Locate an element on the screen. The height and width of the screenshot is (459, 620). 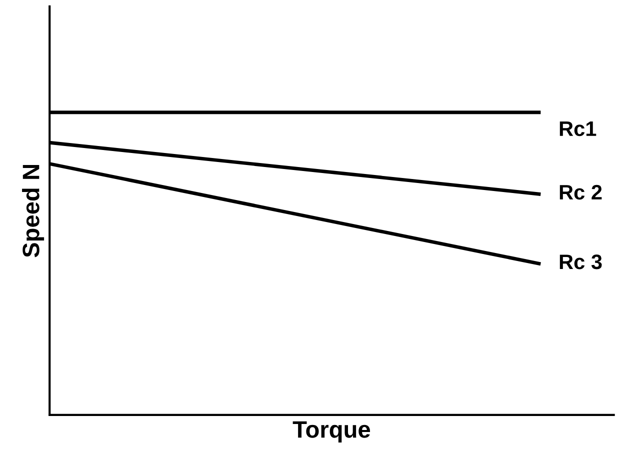
series-label: Rc 3 is located at coordinates (581, 262).